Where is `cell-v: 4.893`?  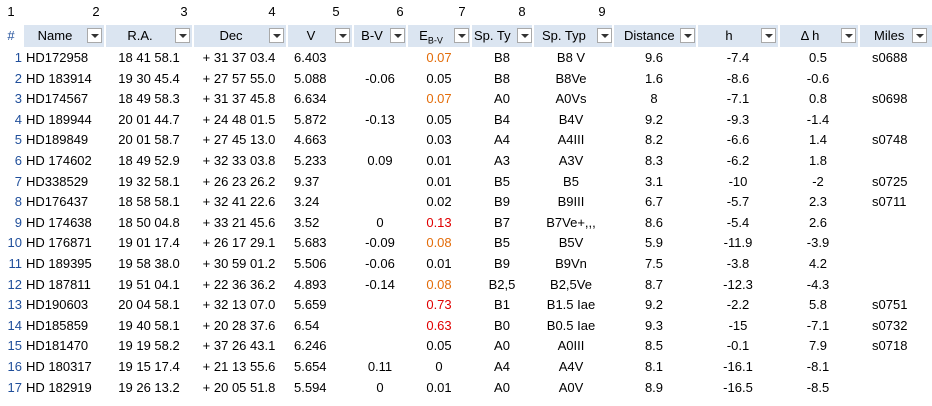
cell-v: 4.893 is located at coordinates (310, 284).